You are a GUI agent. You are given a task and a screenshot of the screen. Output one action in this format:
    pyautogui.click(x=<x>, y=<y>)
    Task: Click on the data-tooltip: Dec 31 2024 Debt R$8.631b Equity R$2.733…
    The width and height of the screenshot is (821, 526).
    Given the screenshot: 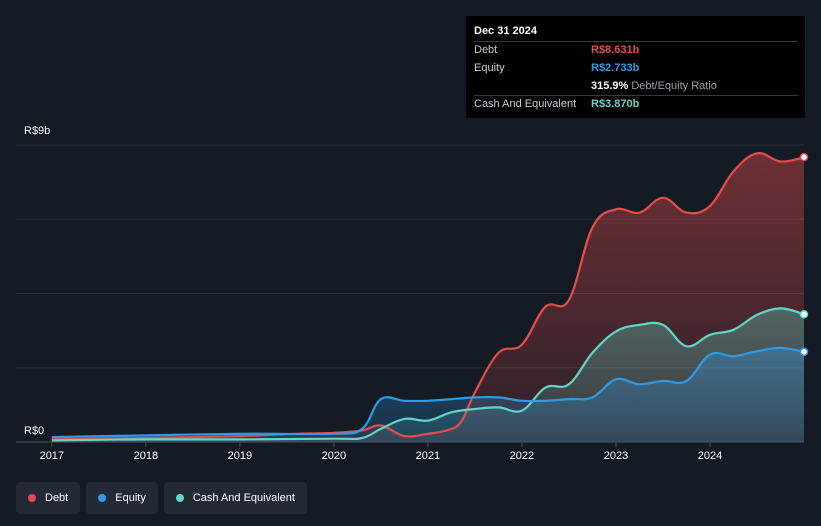 What is the action you would take?
    pyautogui.click(x=635, y=67)
    